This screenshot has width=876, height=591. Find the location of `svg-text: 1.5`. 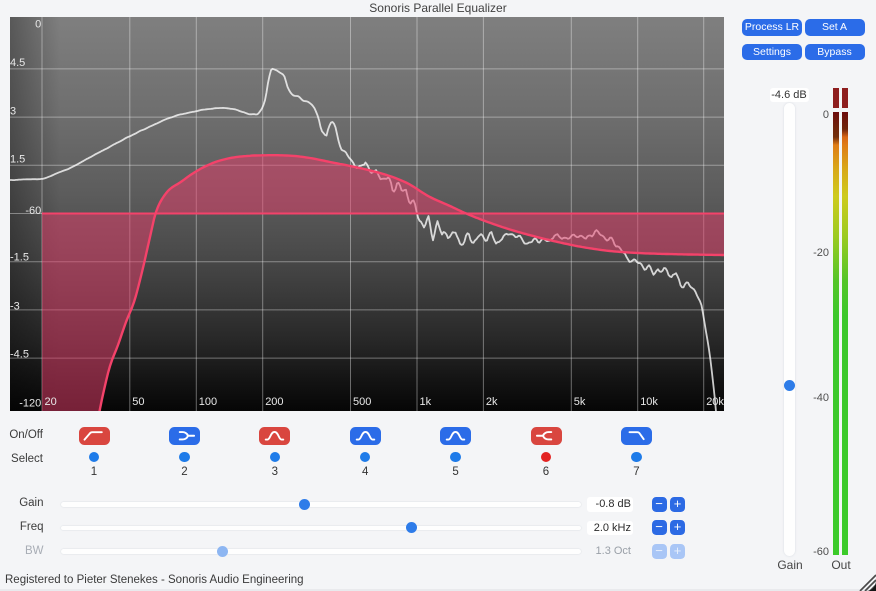

svg-text: 1.5 is located at coordinates (17, 160).